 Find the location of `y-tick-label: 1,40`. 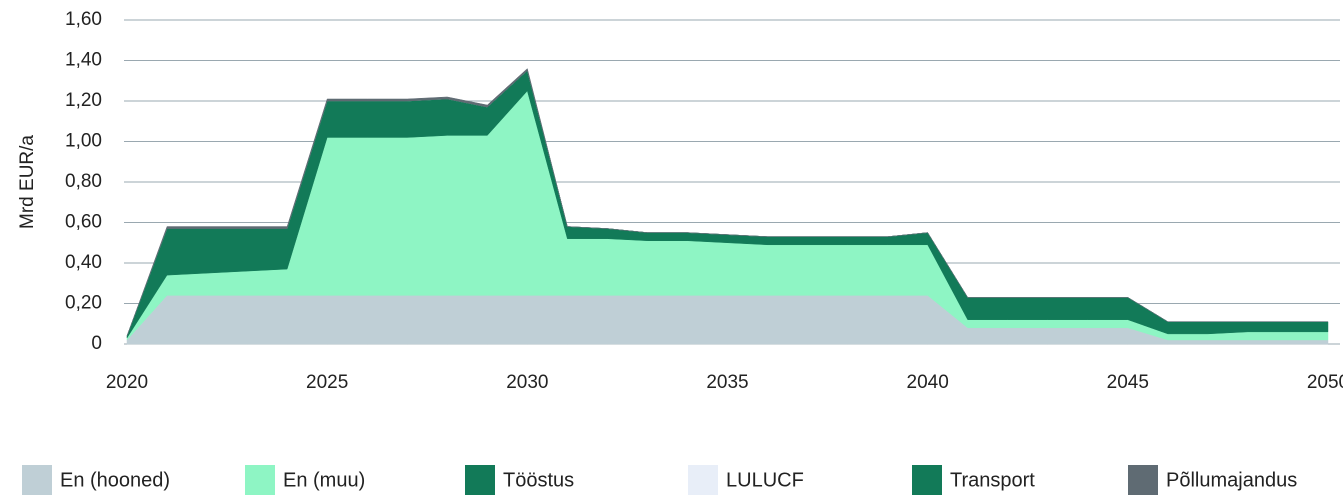

y-tick-label: 1,40 is located at coordinates (83, 60).